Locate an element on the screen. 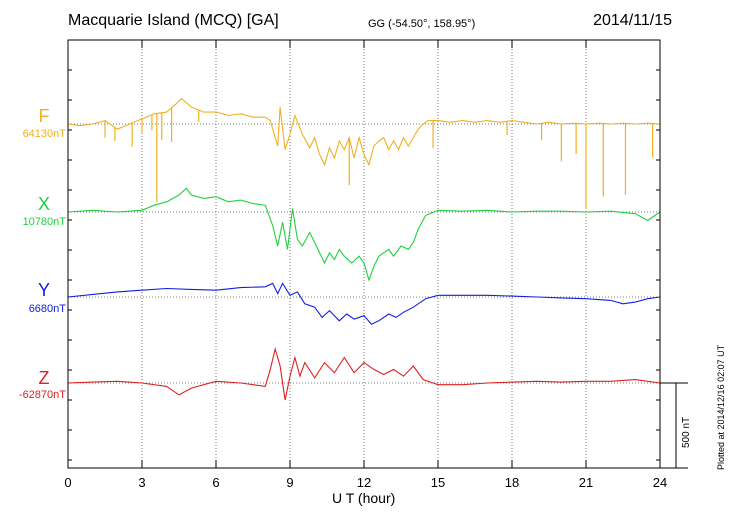 The height and width of the screenshot is (520, 730). x-tick-label-0: 0 is located at coordinates (67, 482).